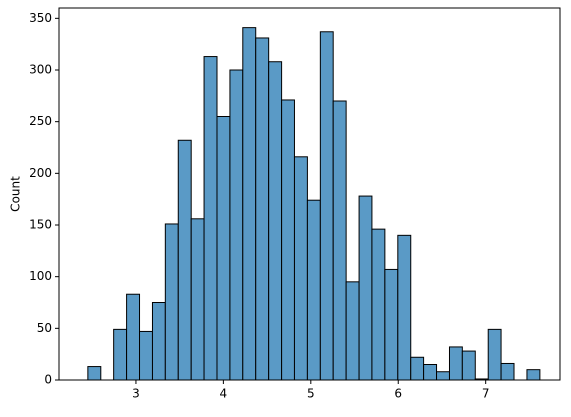 Image resolution: width=571 pixels, height=417 pixels. Describe the element at coordinates (40, 225) in the screenshot. I see `y-tick-label: 150` at that location.